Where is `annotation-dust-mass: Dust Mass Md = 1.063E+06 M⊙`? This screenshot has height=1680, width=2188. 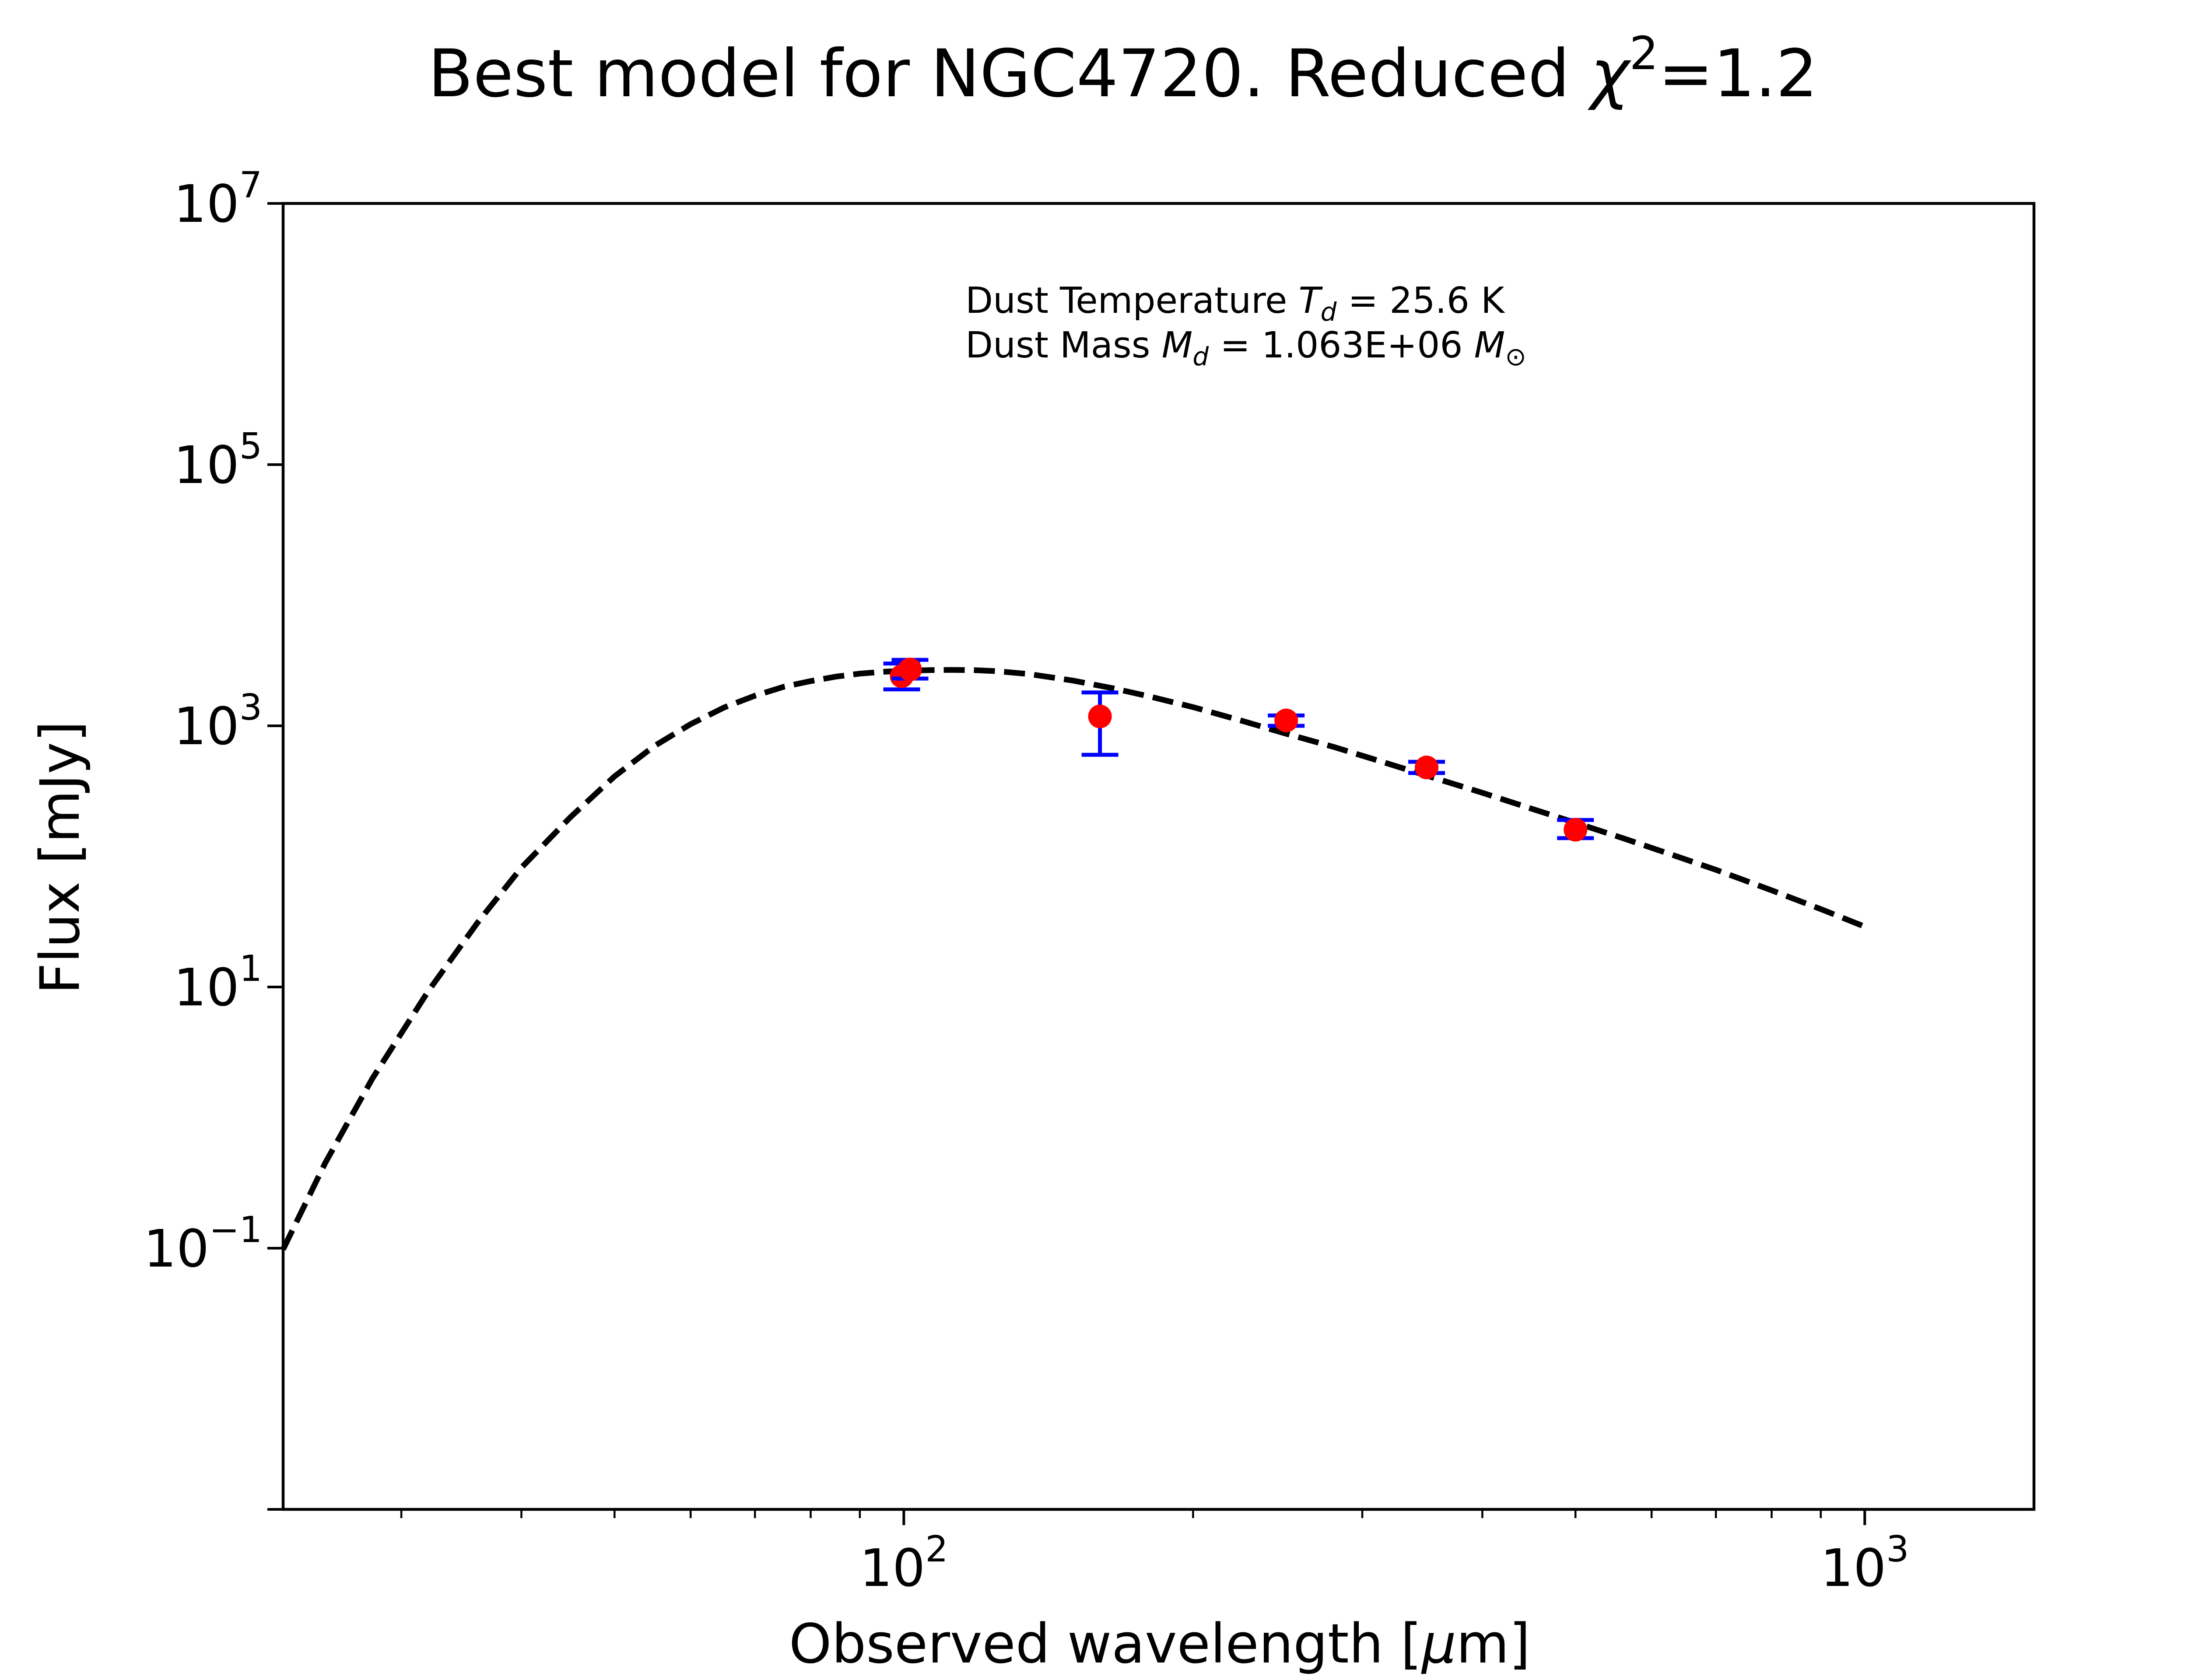
annotation-dust-mass: Dust Mass Md = 1.063E+06 M⊙ is located at coordinates (1245, 348).